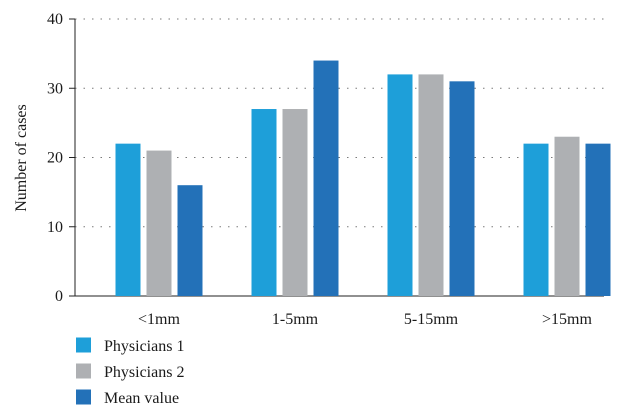 The width and height of the screenshot is (620, 419). Describe the element at coordinates (141, 398) in the screenshot. I see `legend-label: Mean value` at that location.